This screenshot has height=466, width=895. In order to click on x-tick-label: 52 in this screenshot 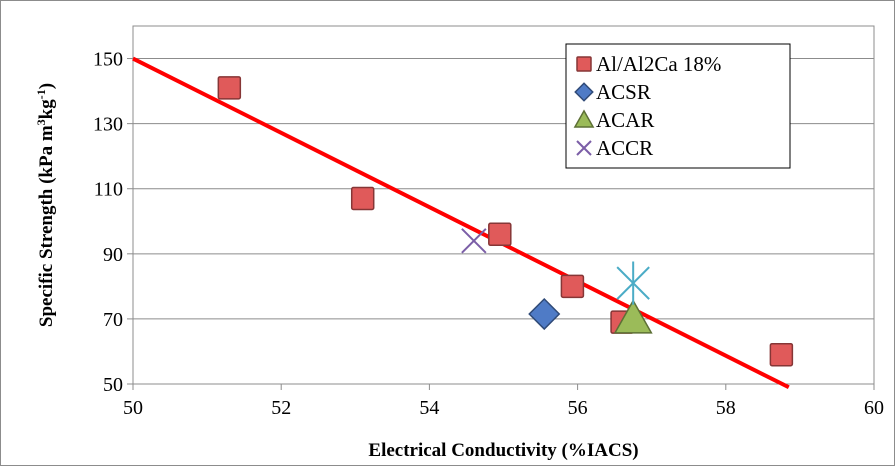, I will do `click(281, 408)`.